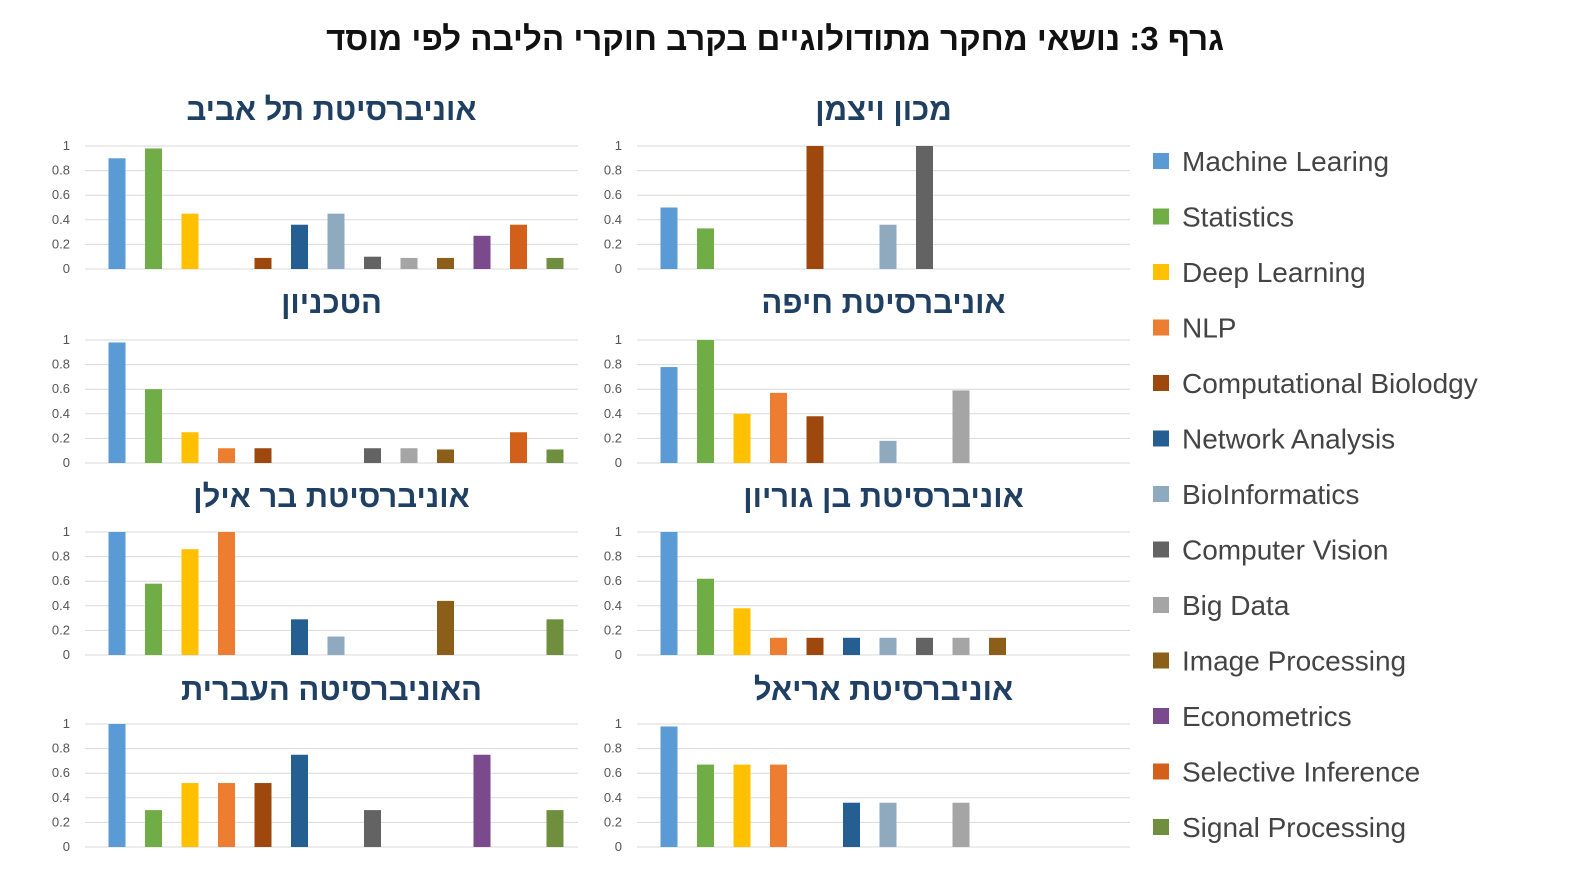 The height and width of the screenshot is (886, 1590). Describe the element at coordinates (883, 689) in the screenshot. I see `panel-title: אוניברסיטת אריאל` at that location.